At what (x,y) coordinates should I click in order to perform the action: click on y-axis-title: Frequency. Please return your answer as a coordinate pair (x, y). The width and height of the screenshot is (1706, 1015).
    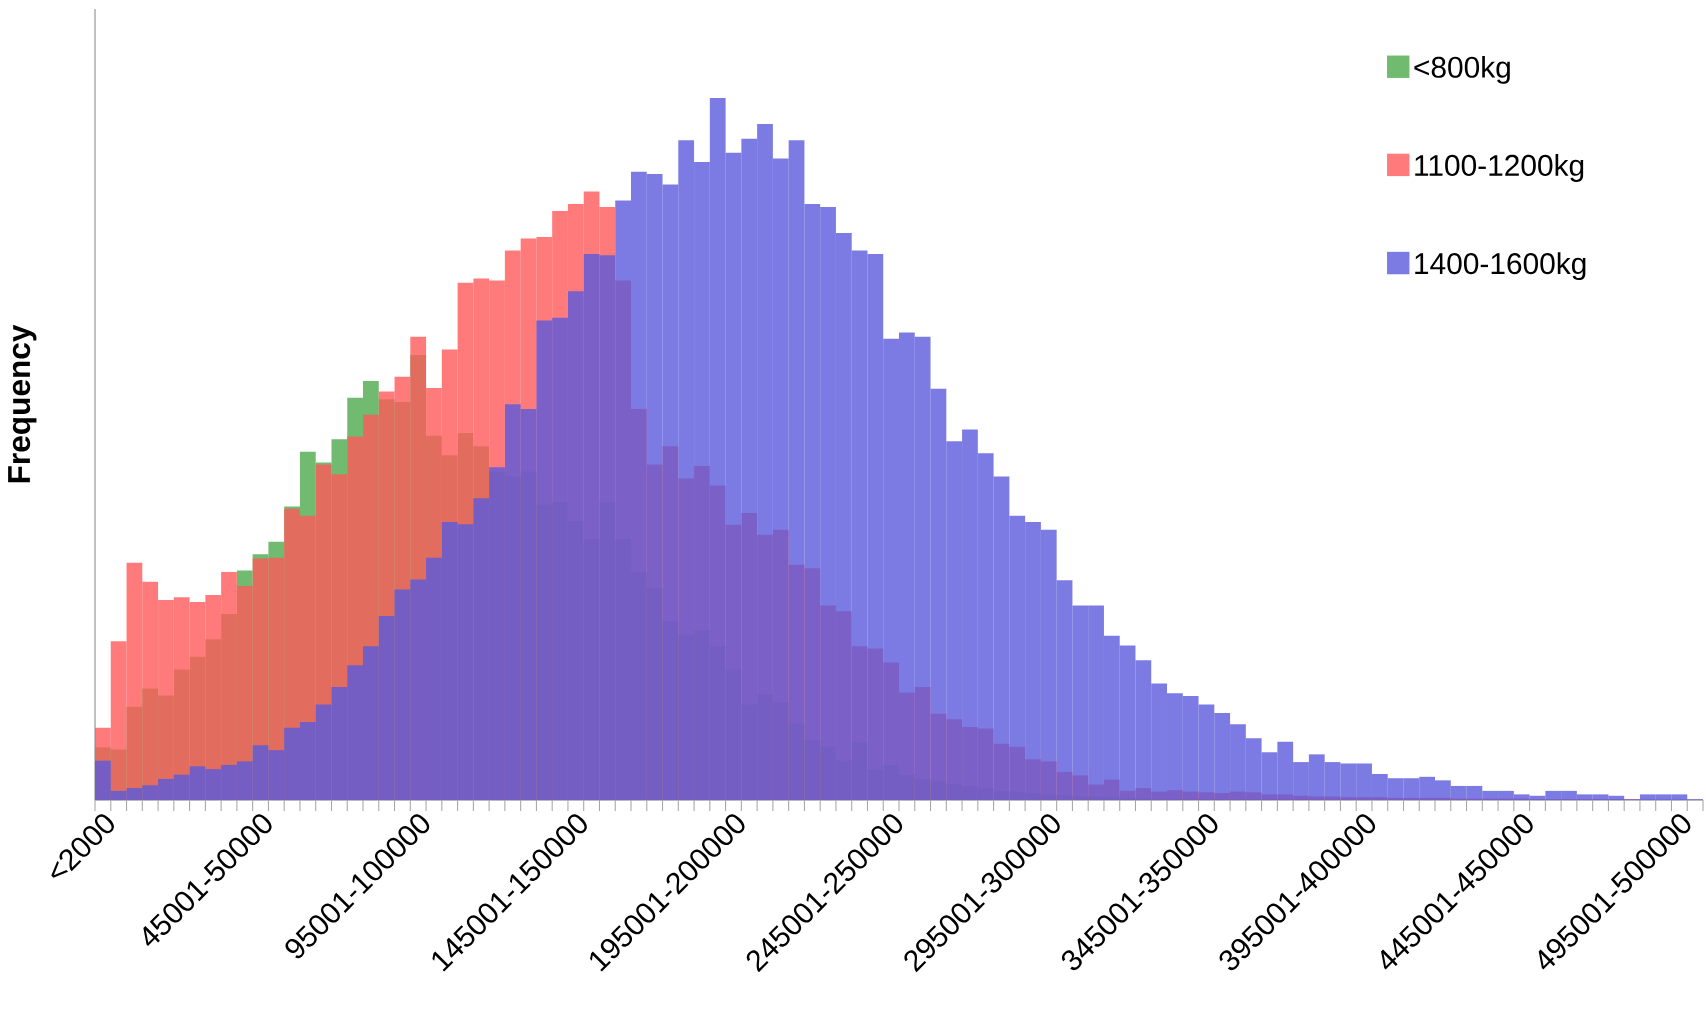
    Looking at the image, I should click on (22, 403).